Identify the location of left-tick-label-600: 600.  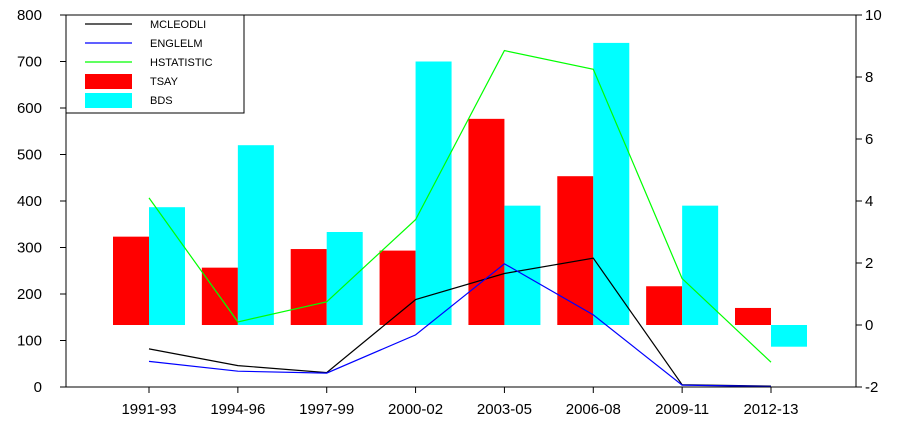
(29, 108).